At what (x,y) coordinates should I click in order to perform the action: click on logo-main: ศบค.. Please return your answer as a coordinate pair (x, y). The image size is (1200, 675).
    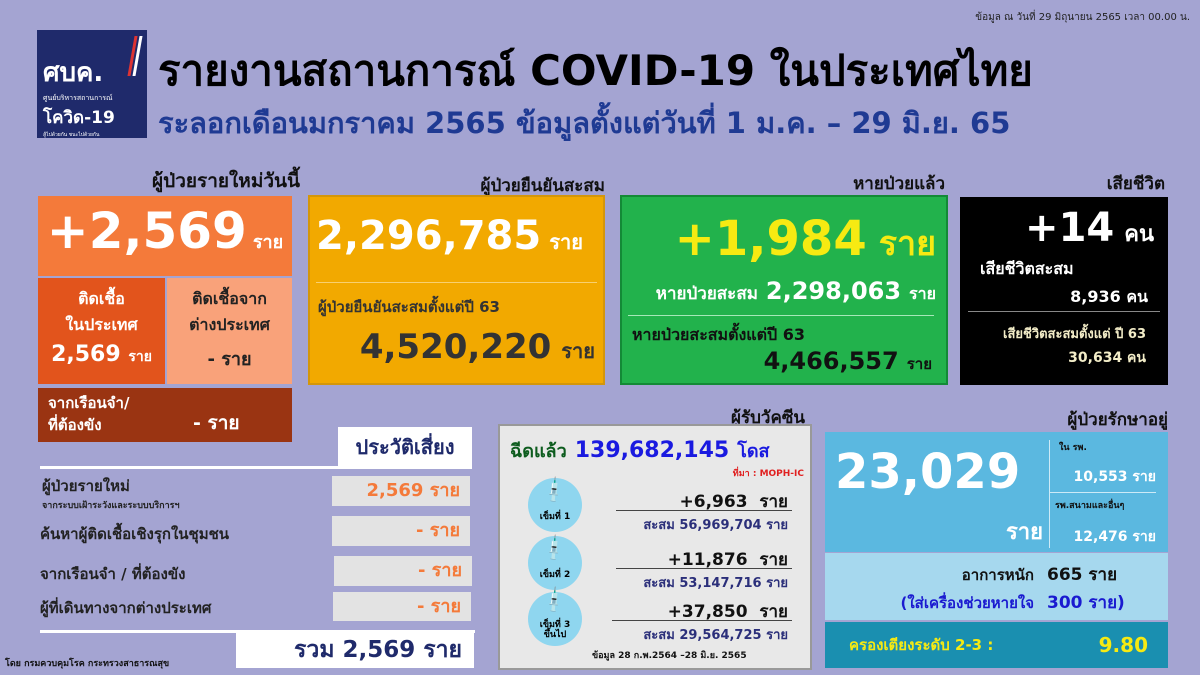
    Looking at the image, I should click on (73, 73).